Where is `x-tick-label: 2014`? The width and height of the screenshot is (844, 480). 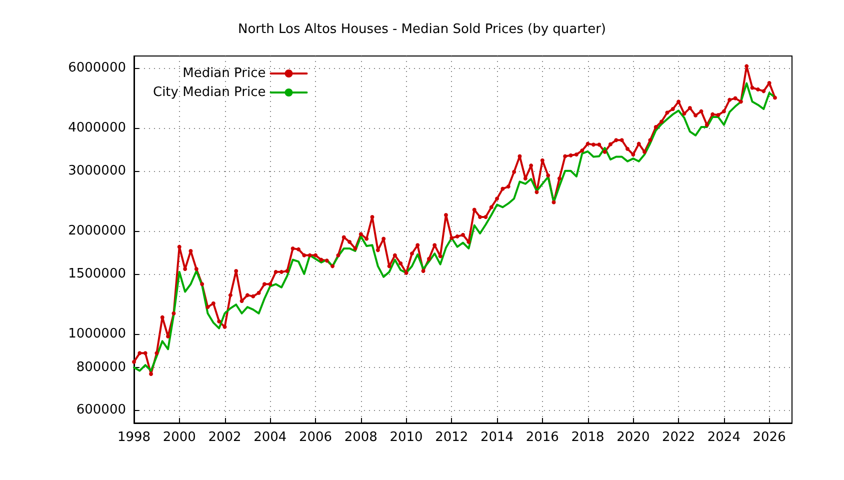
x-tick-label: 2014 is located at coordinates (497, 437).